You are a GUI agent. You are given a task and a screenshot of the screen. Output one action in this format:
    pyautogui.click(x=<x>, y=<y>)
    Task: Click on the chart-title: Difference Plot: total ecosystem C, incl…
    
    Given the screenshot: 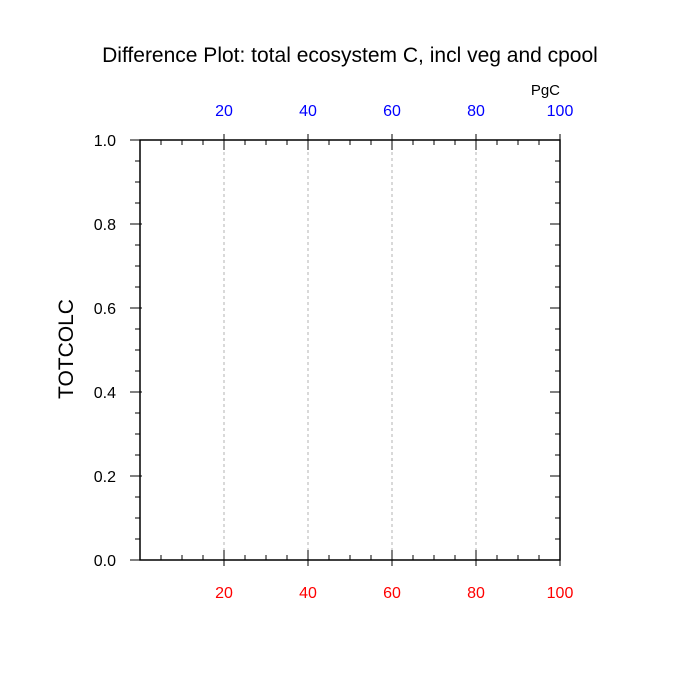 What is the action you would take?
    pyautogui.click(x=350, y=55)
    